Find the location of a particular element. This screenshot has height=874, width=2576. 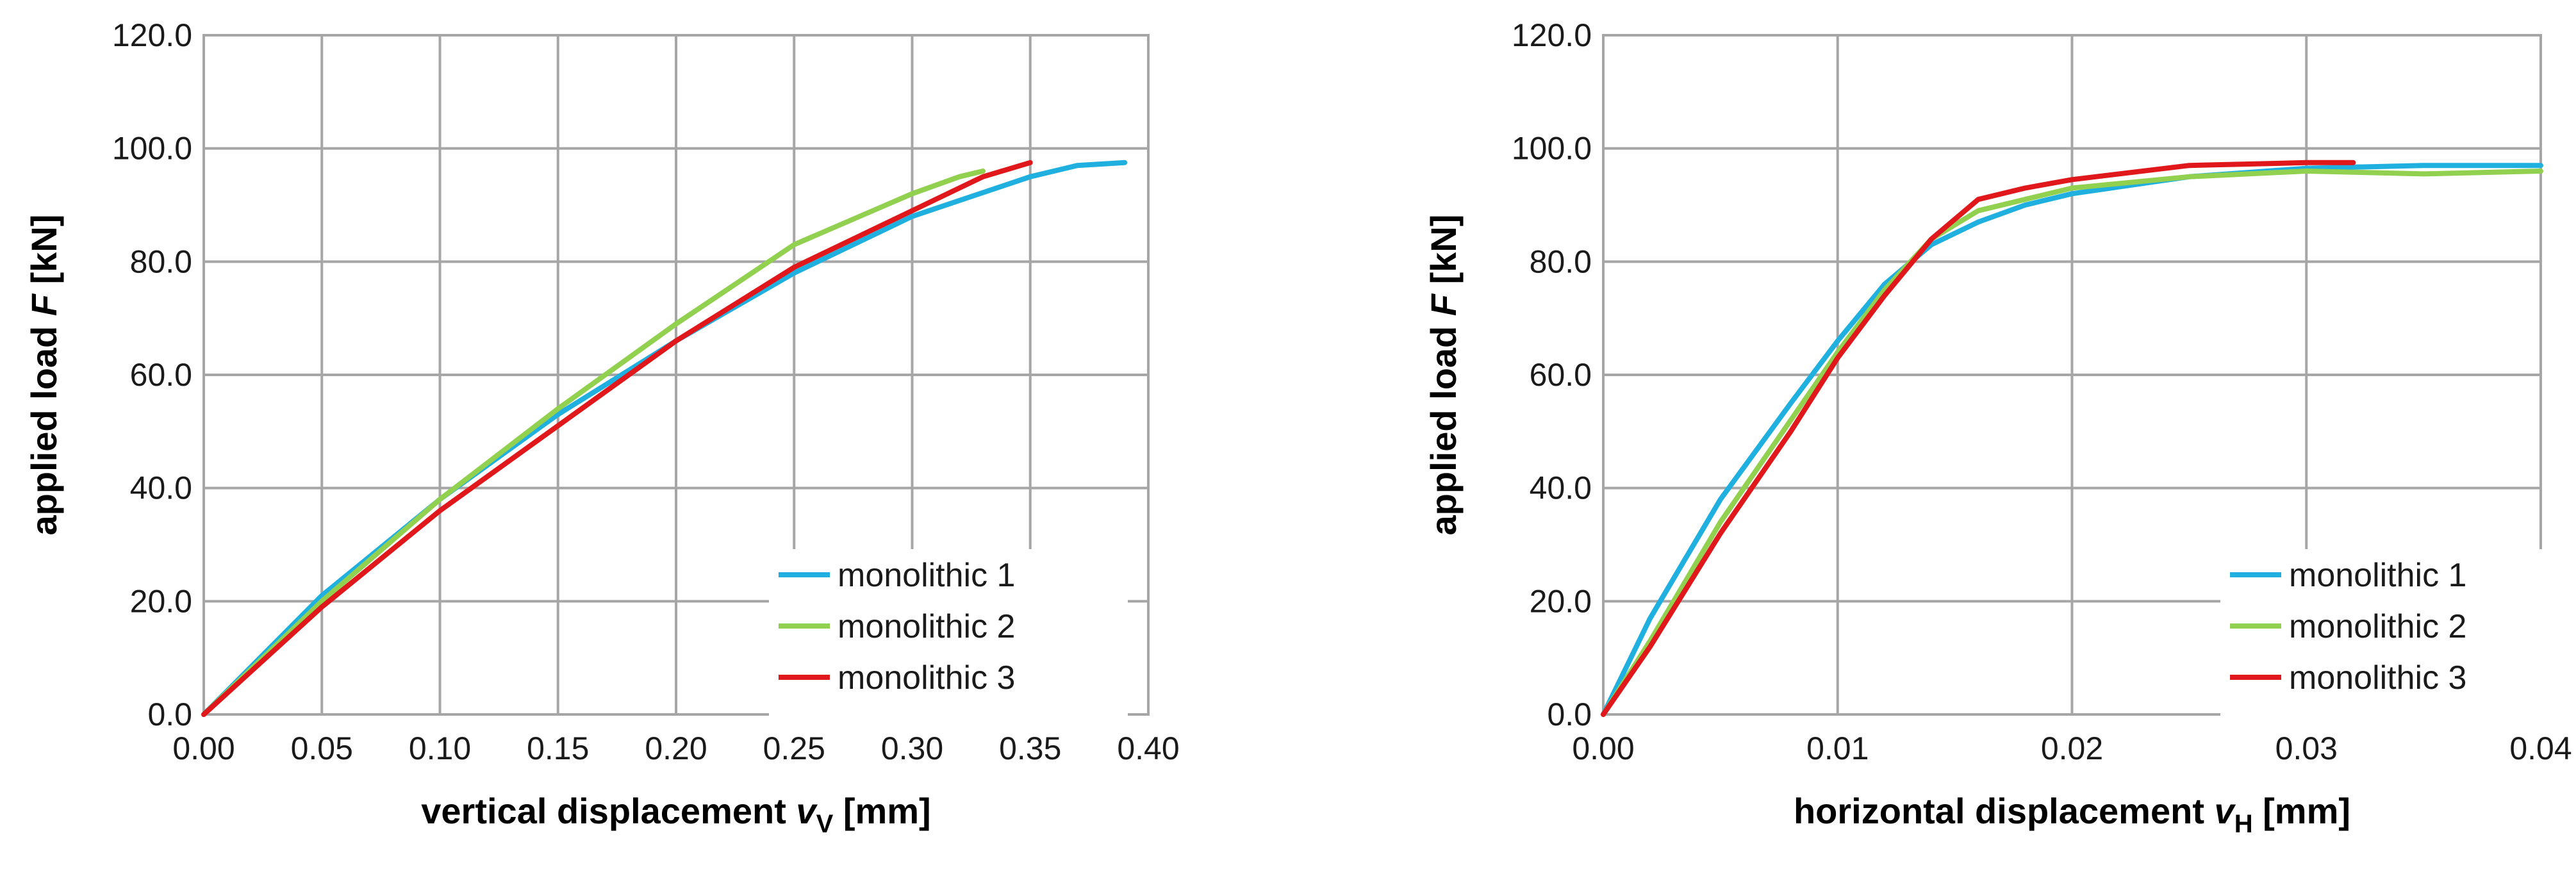

x-tick-label: 0.35 is located at coordinates (1030, 748).